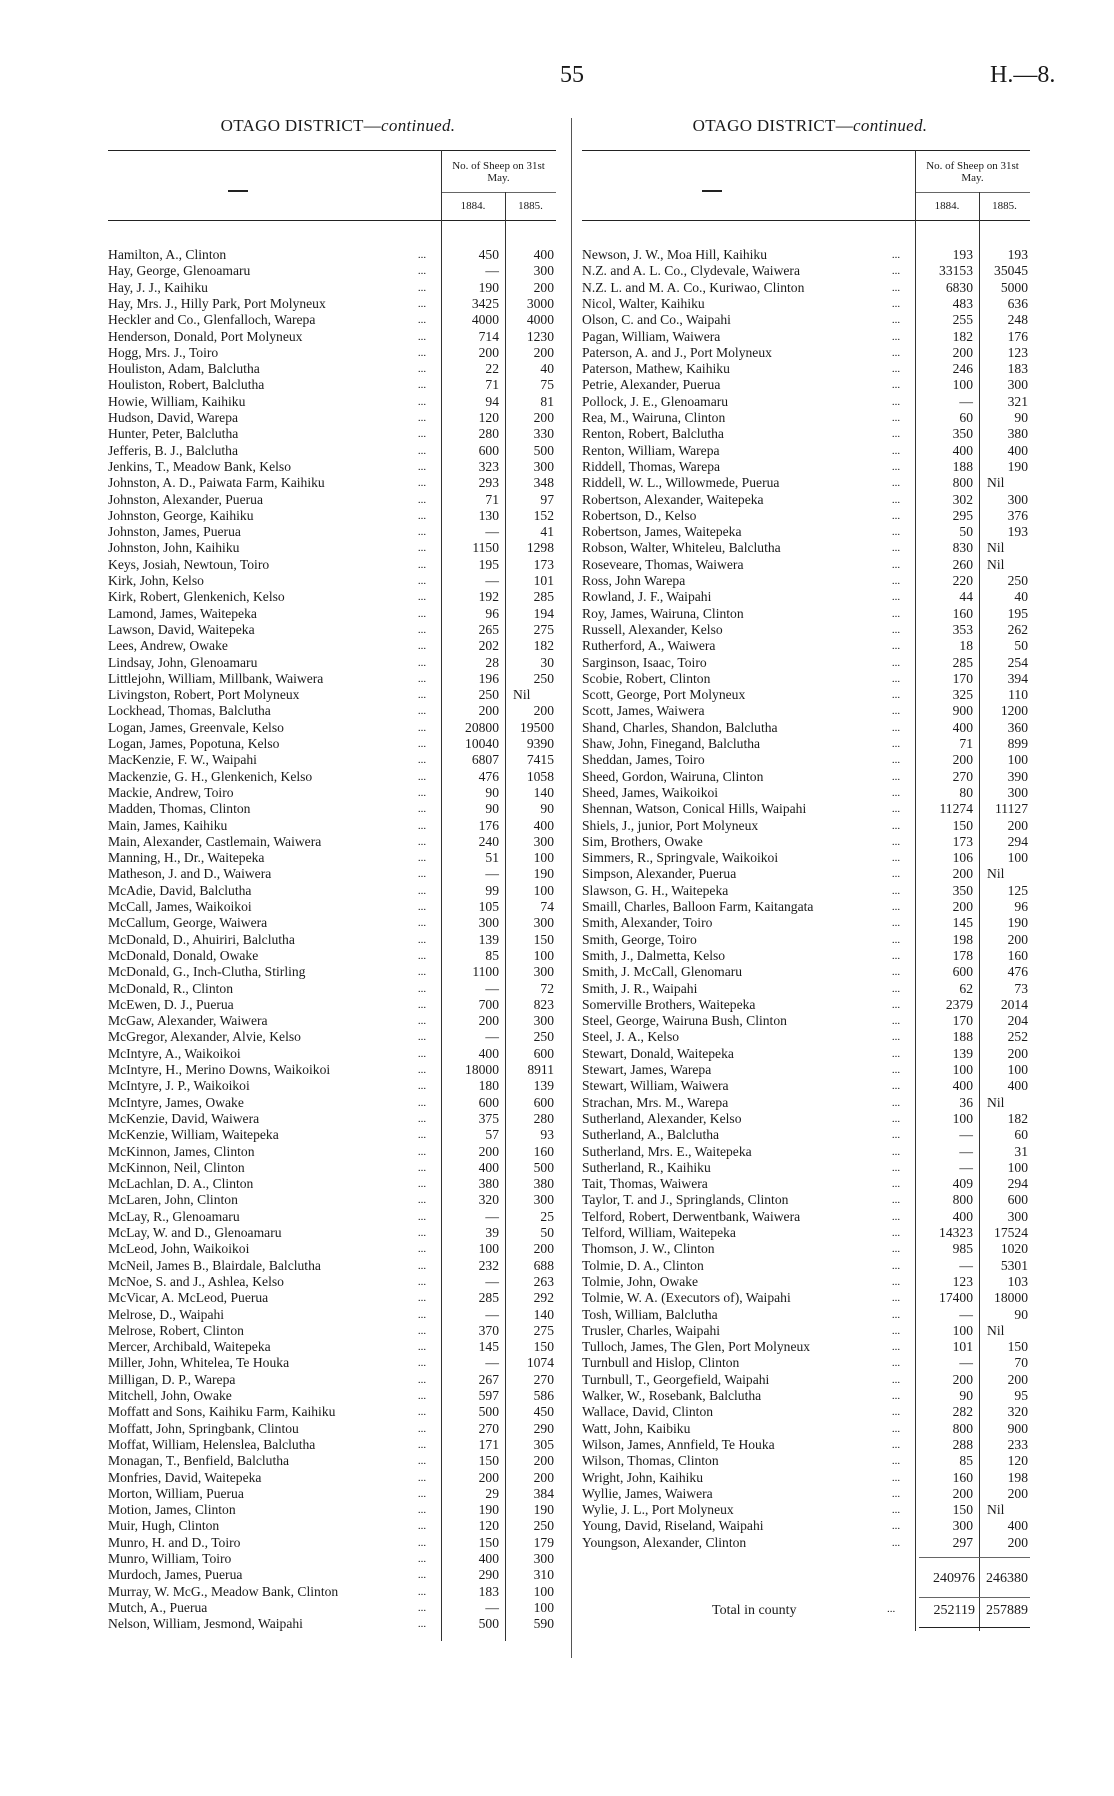 The image size is (1114, 1796). I want to click on sheep-1885: 4000, so click(540, 320).